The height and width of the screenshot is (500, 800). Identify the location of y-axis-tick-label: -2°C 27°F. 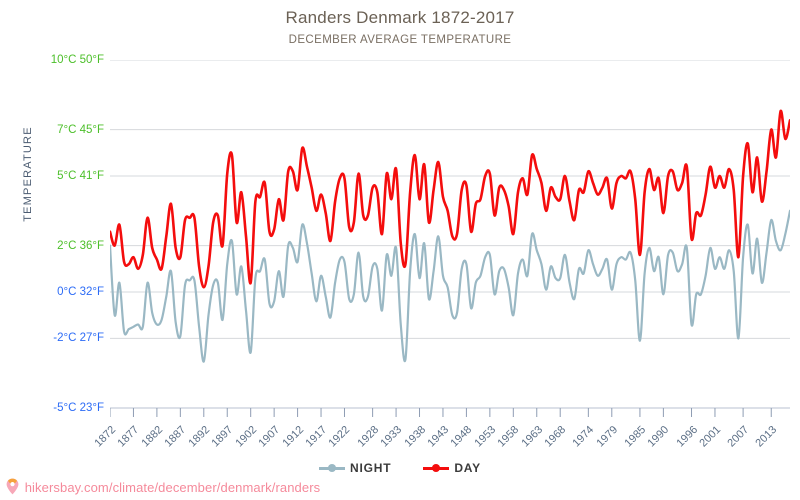
(78, 338).